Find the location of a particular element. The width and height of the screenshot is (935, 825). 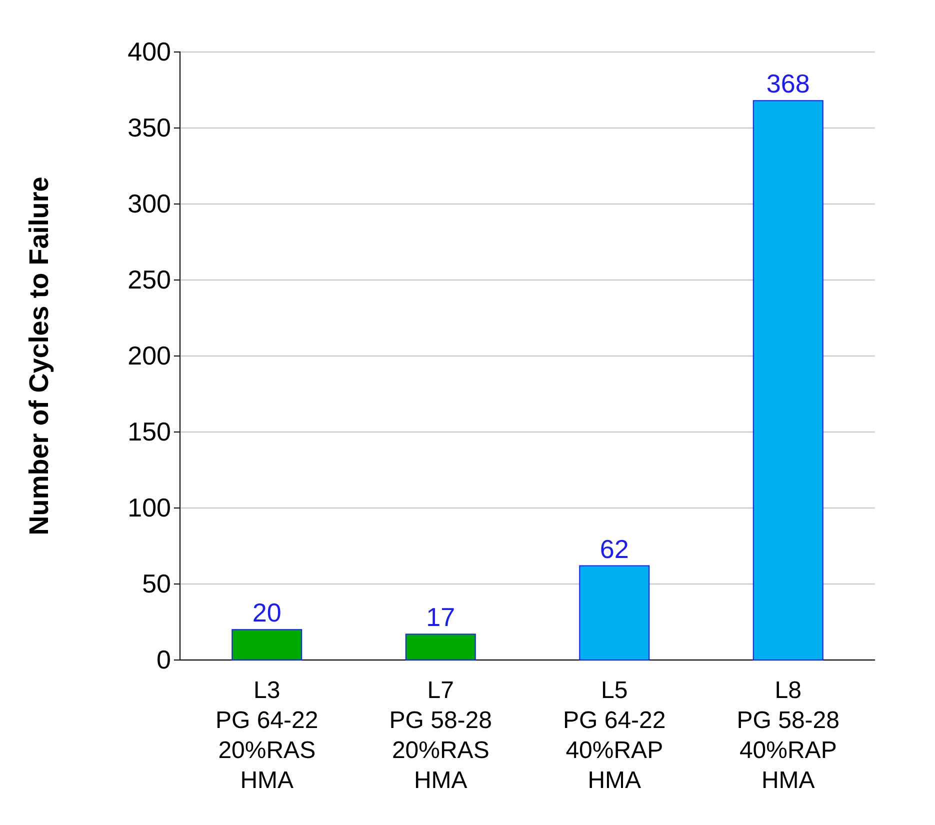

y-tick-label: 300 is located at coordinates (149, 203).